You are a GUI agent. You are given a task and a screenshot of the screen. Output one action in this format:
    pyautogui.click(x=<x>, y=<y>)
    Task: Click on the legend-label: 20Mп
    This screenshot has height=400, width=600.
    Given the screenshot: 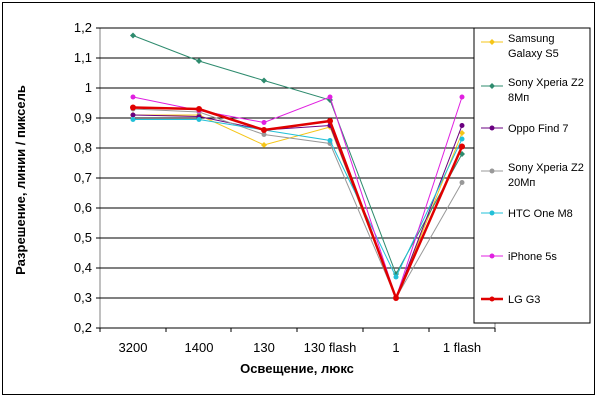 What is the action you would take?
    pyautogui.click(x=521, y=183)
    